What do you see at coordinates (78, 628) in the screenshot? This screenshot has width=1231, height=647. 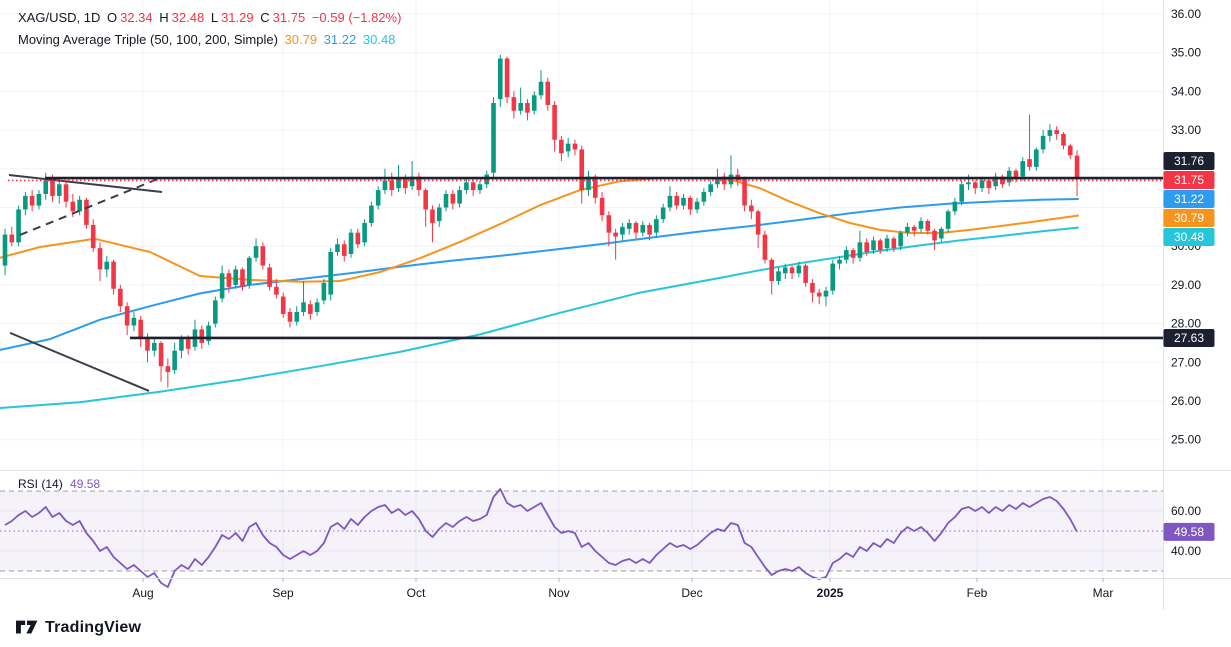 I see `tradingview-attribution: TradingView` at bounding box center [78, 628].